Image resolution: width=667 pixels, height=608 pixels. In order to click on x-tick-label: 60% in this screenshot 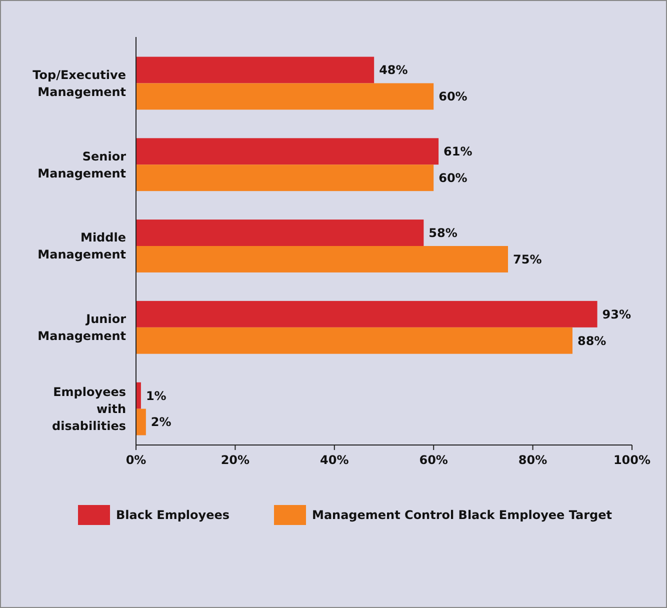, I will do `click(433, 460)`.